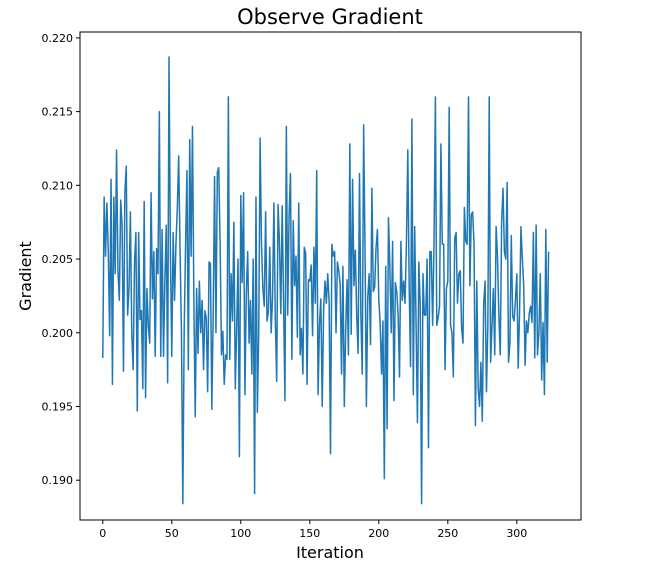 This screenshot has height=562, width=664. I want to click on x-tick-label: 200, so click(378, 533).